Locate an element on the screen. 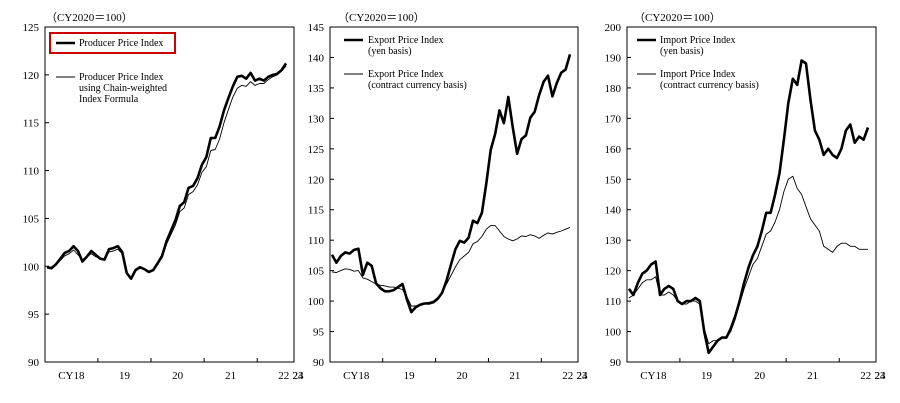 The height and width of the screenshot is (403, 900). y-tick-label: 180 is located at coordinates (613, 89).